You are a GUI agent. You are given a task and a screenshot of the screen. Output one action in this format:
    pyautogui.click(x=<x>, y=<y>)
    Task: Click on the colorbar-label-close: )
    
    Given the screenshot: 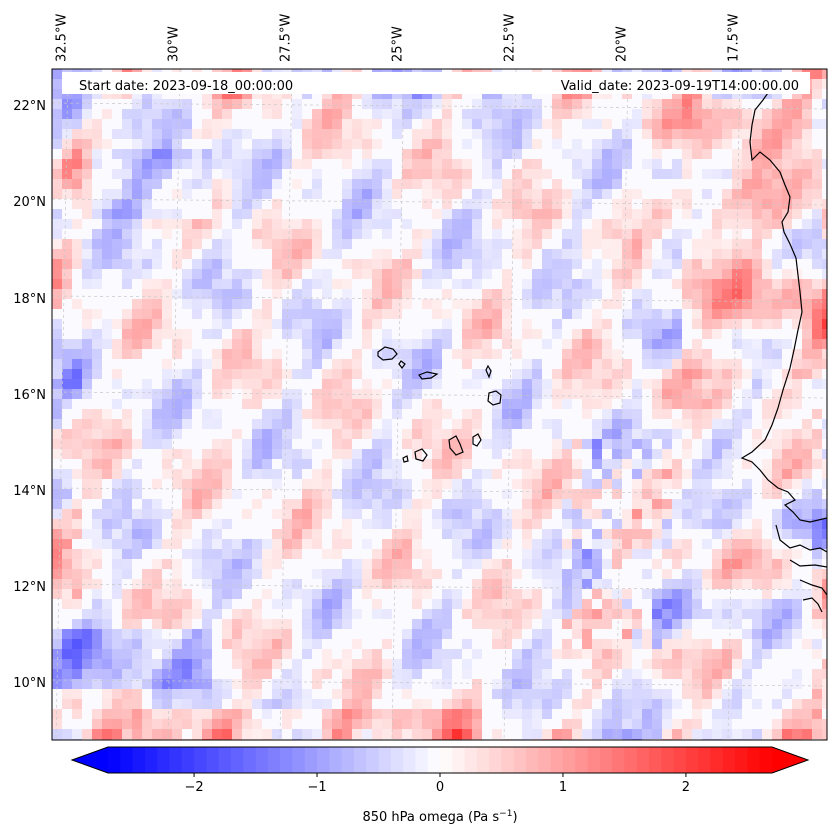 What is the action you would take?
    pyautogui.click(x=514, y=817)
    